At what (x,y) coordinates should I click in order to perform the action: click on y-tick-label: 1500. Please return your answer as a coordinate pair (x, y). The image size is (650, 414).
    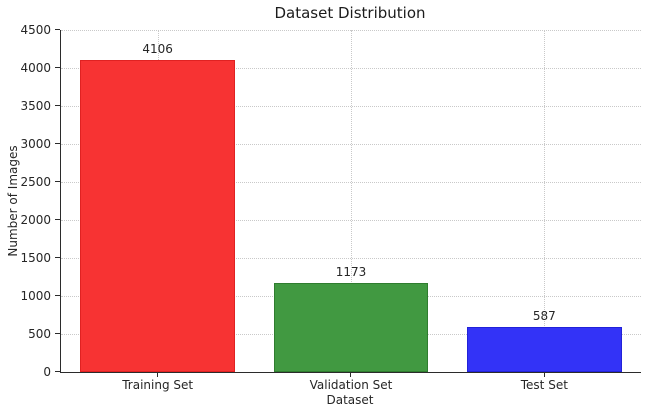
    Looking at the image, I should click on (35, 257).